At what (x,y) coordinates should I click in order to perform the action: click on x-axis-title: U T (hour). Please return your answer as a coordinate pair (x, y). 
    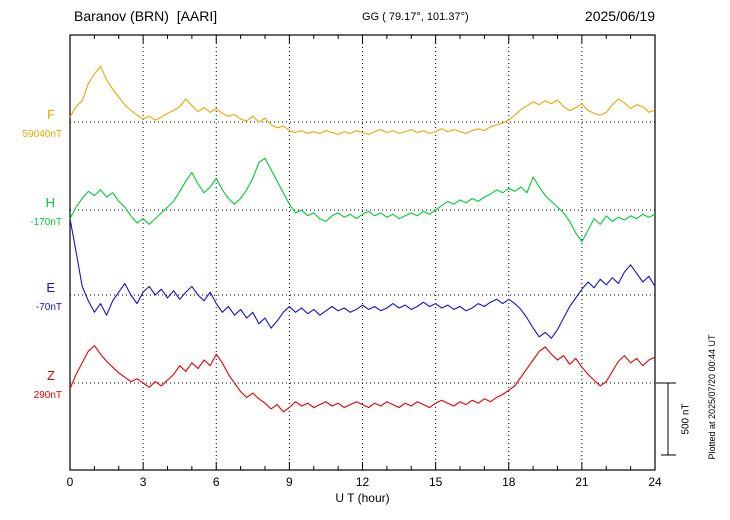
    Looking at the image, I should click on (362, 498).